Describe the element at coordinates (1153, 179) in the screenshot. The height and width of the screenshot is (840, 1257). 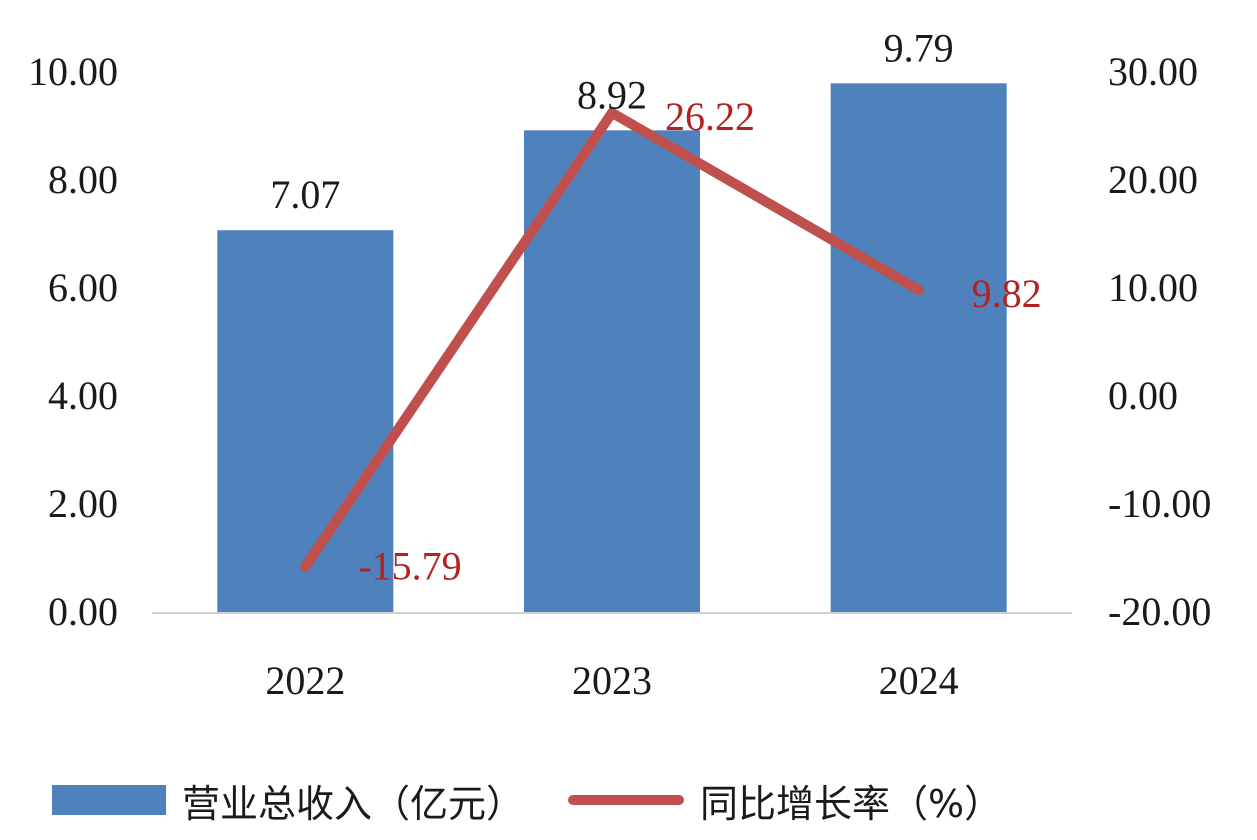
I see `right-axis-tick-label: 20.00` at that location.